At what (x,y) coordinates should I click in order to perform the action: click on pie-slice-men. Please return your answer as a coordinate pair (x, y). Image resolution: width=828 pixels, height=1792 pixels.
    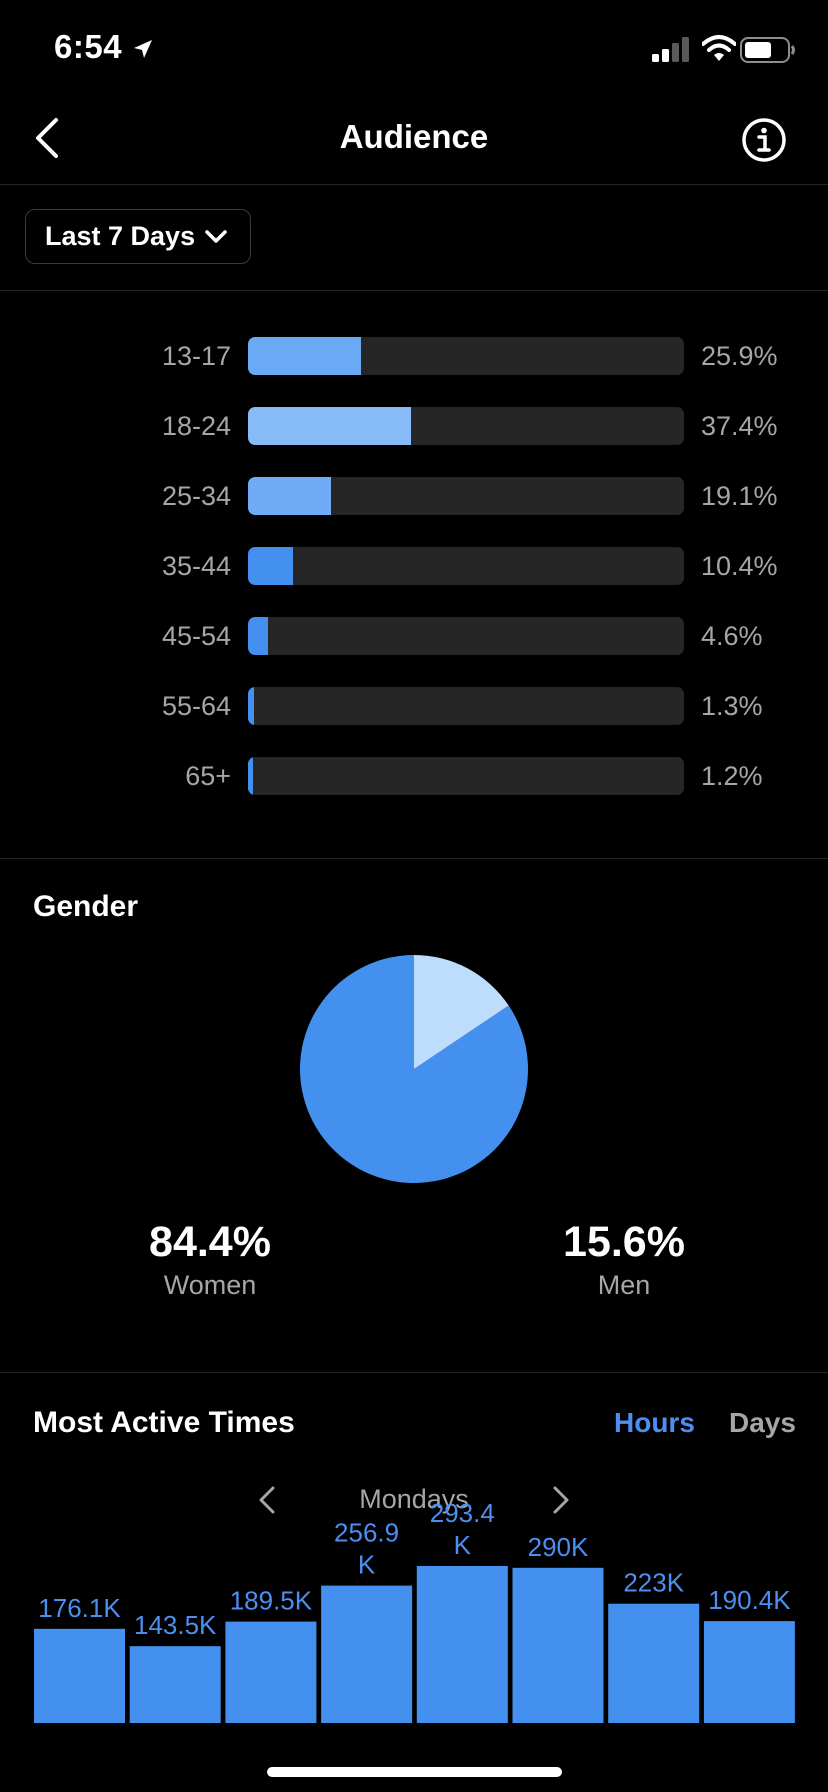
    Looking at the image, I should click on (461, 1012).